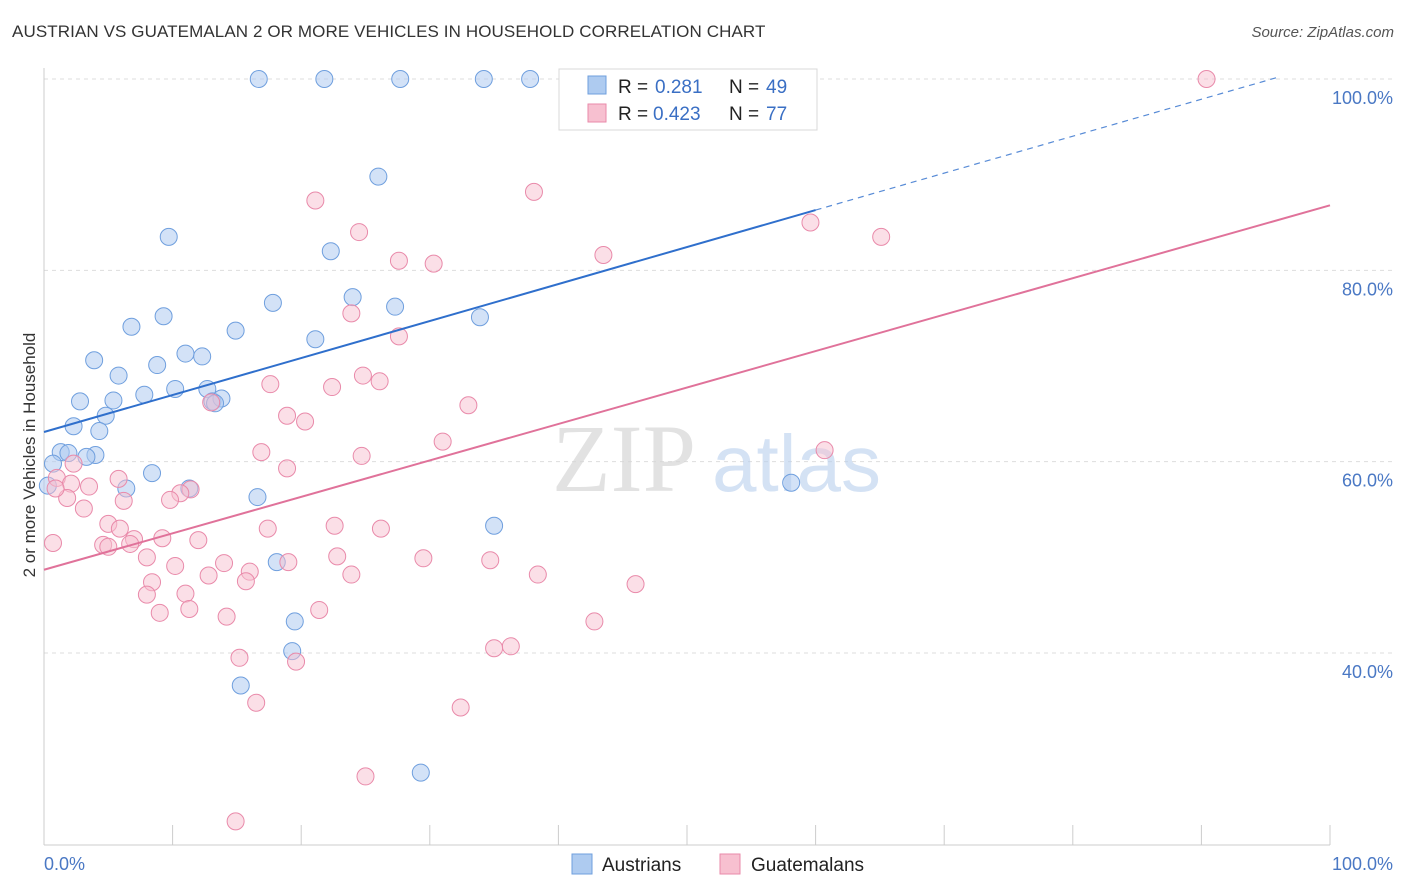 This screenshot has width=1406, height=892. I want to click on watermark: ZIP atlas, so click(716, 458).